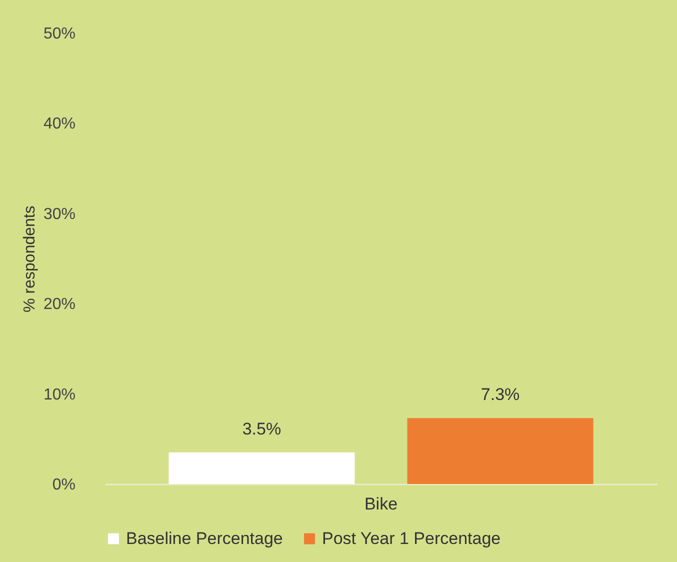  I want to click on y-axis-title: % respondents, so click(29, 259).